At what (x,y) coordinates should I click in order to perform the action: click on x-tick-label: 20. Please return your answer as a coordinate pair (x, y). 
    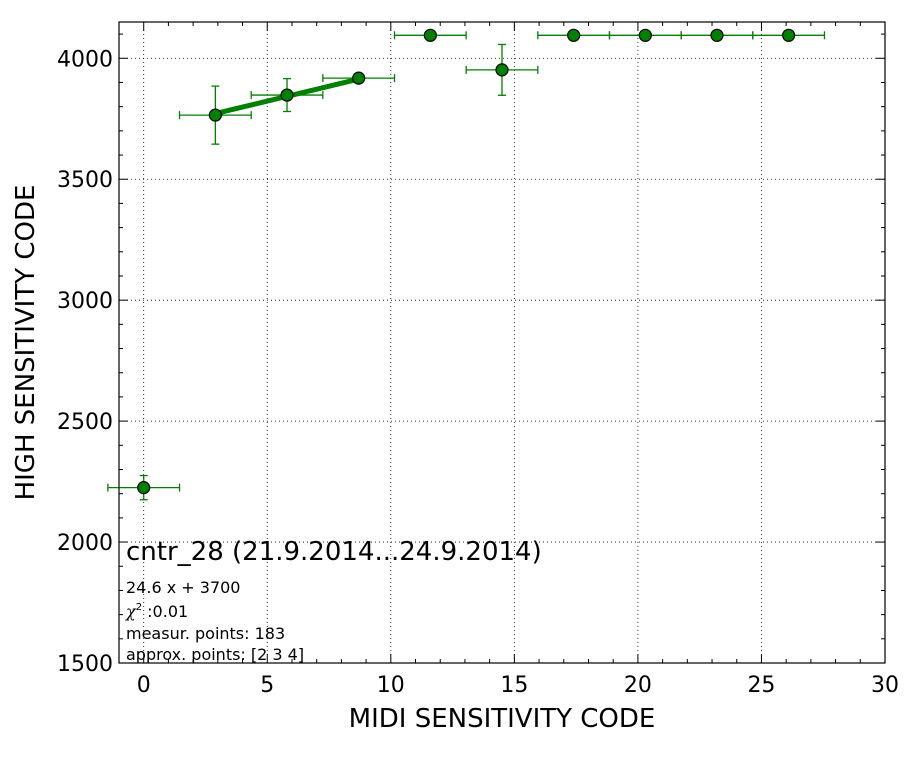
    Looking at the image, I should click on (638, 685).